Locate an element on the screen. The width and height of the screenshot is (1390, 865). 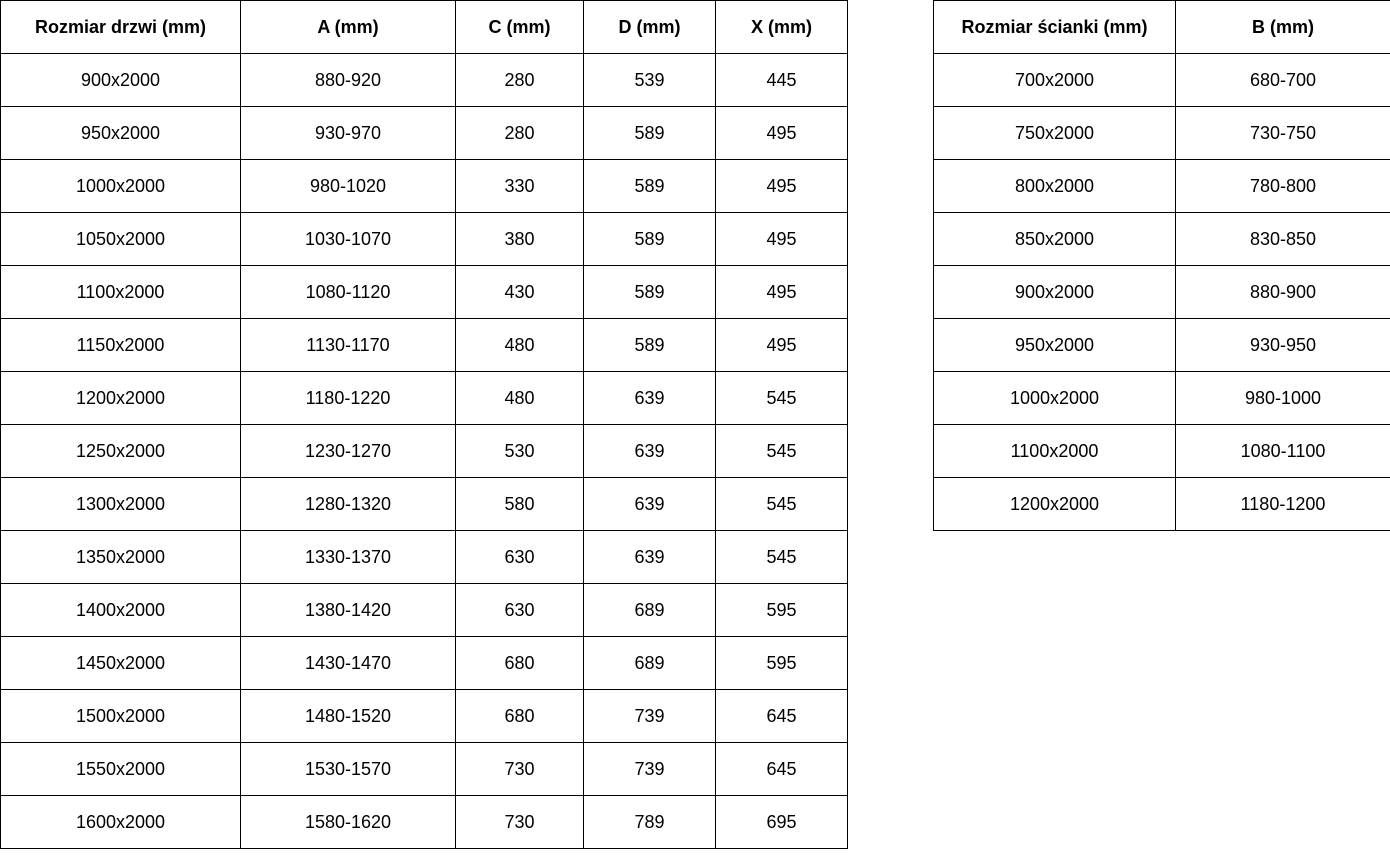
table-cell: 980-1020 is located at coordinates (348, 186).